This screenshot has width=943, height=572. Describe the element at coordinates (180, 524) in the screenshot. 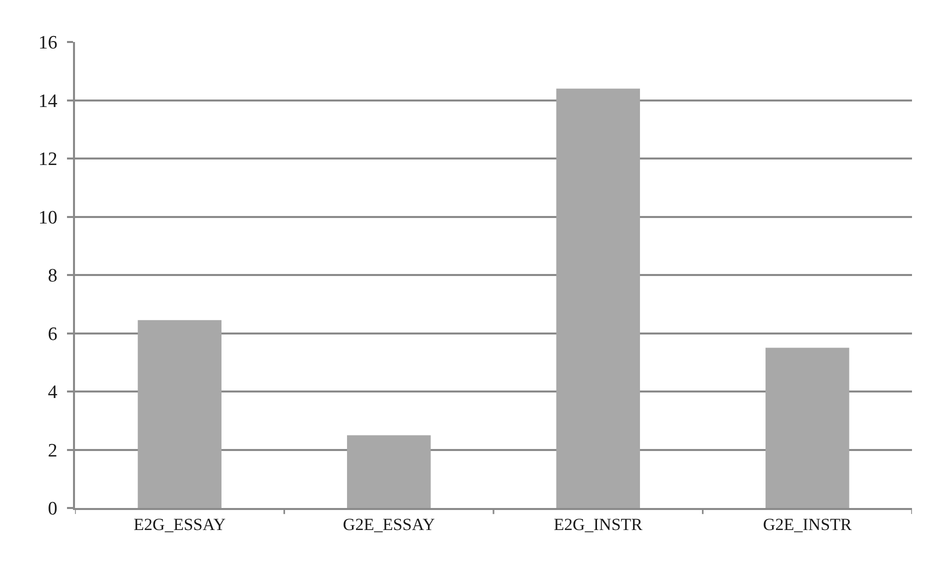

I see `x-tick-label: E2G_ESSAY` at that location.